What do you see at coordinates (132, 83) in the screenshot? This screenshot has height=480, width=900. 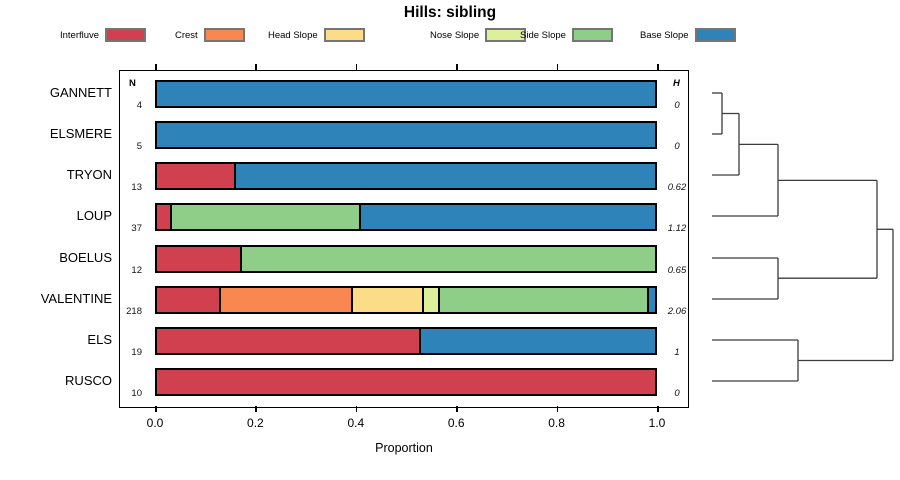 I see `n-column-header: N` at bounding box center [132, 83].